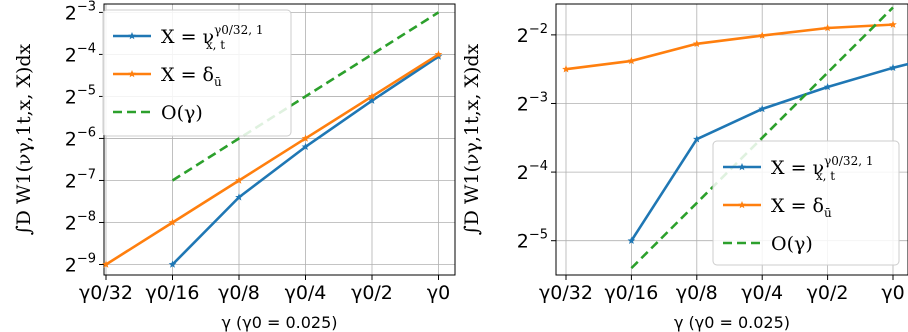 The height and width of the screenshot is (332, 908). Describe the element at coordinates (80, 137) in the screenshot. I see `y-tick-label: 2−6` at that location.